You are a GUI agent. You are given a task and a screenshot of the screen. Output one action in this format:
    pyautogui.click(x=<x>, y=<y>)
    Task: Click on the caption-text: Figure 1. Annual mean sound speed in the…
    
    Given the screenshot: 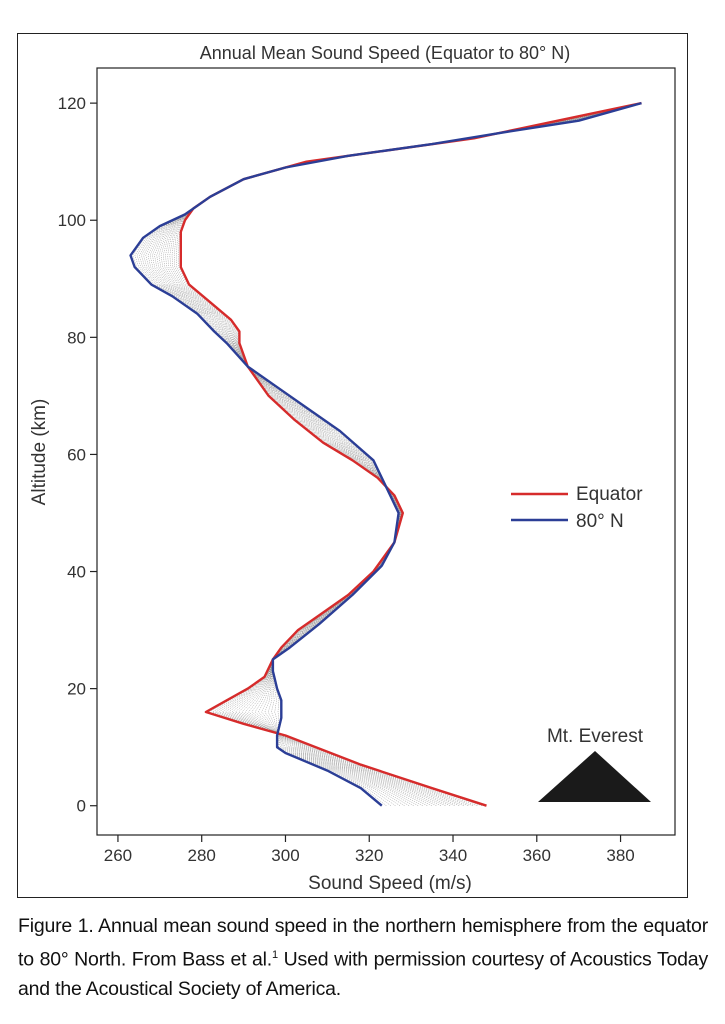 What is the action you would take?
    pyautogui.click(x=363, y=943)
    